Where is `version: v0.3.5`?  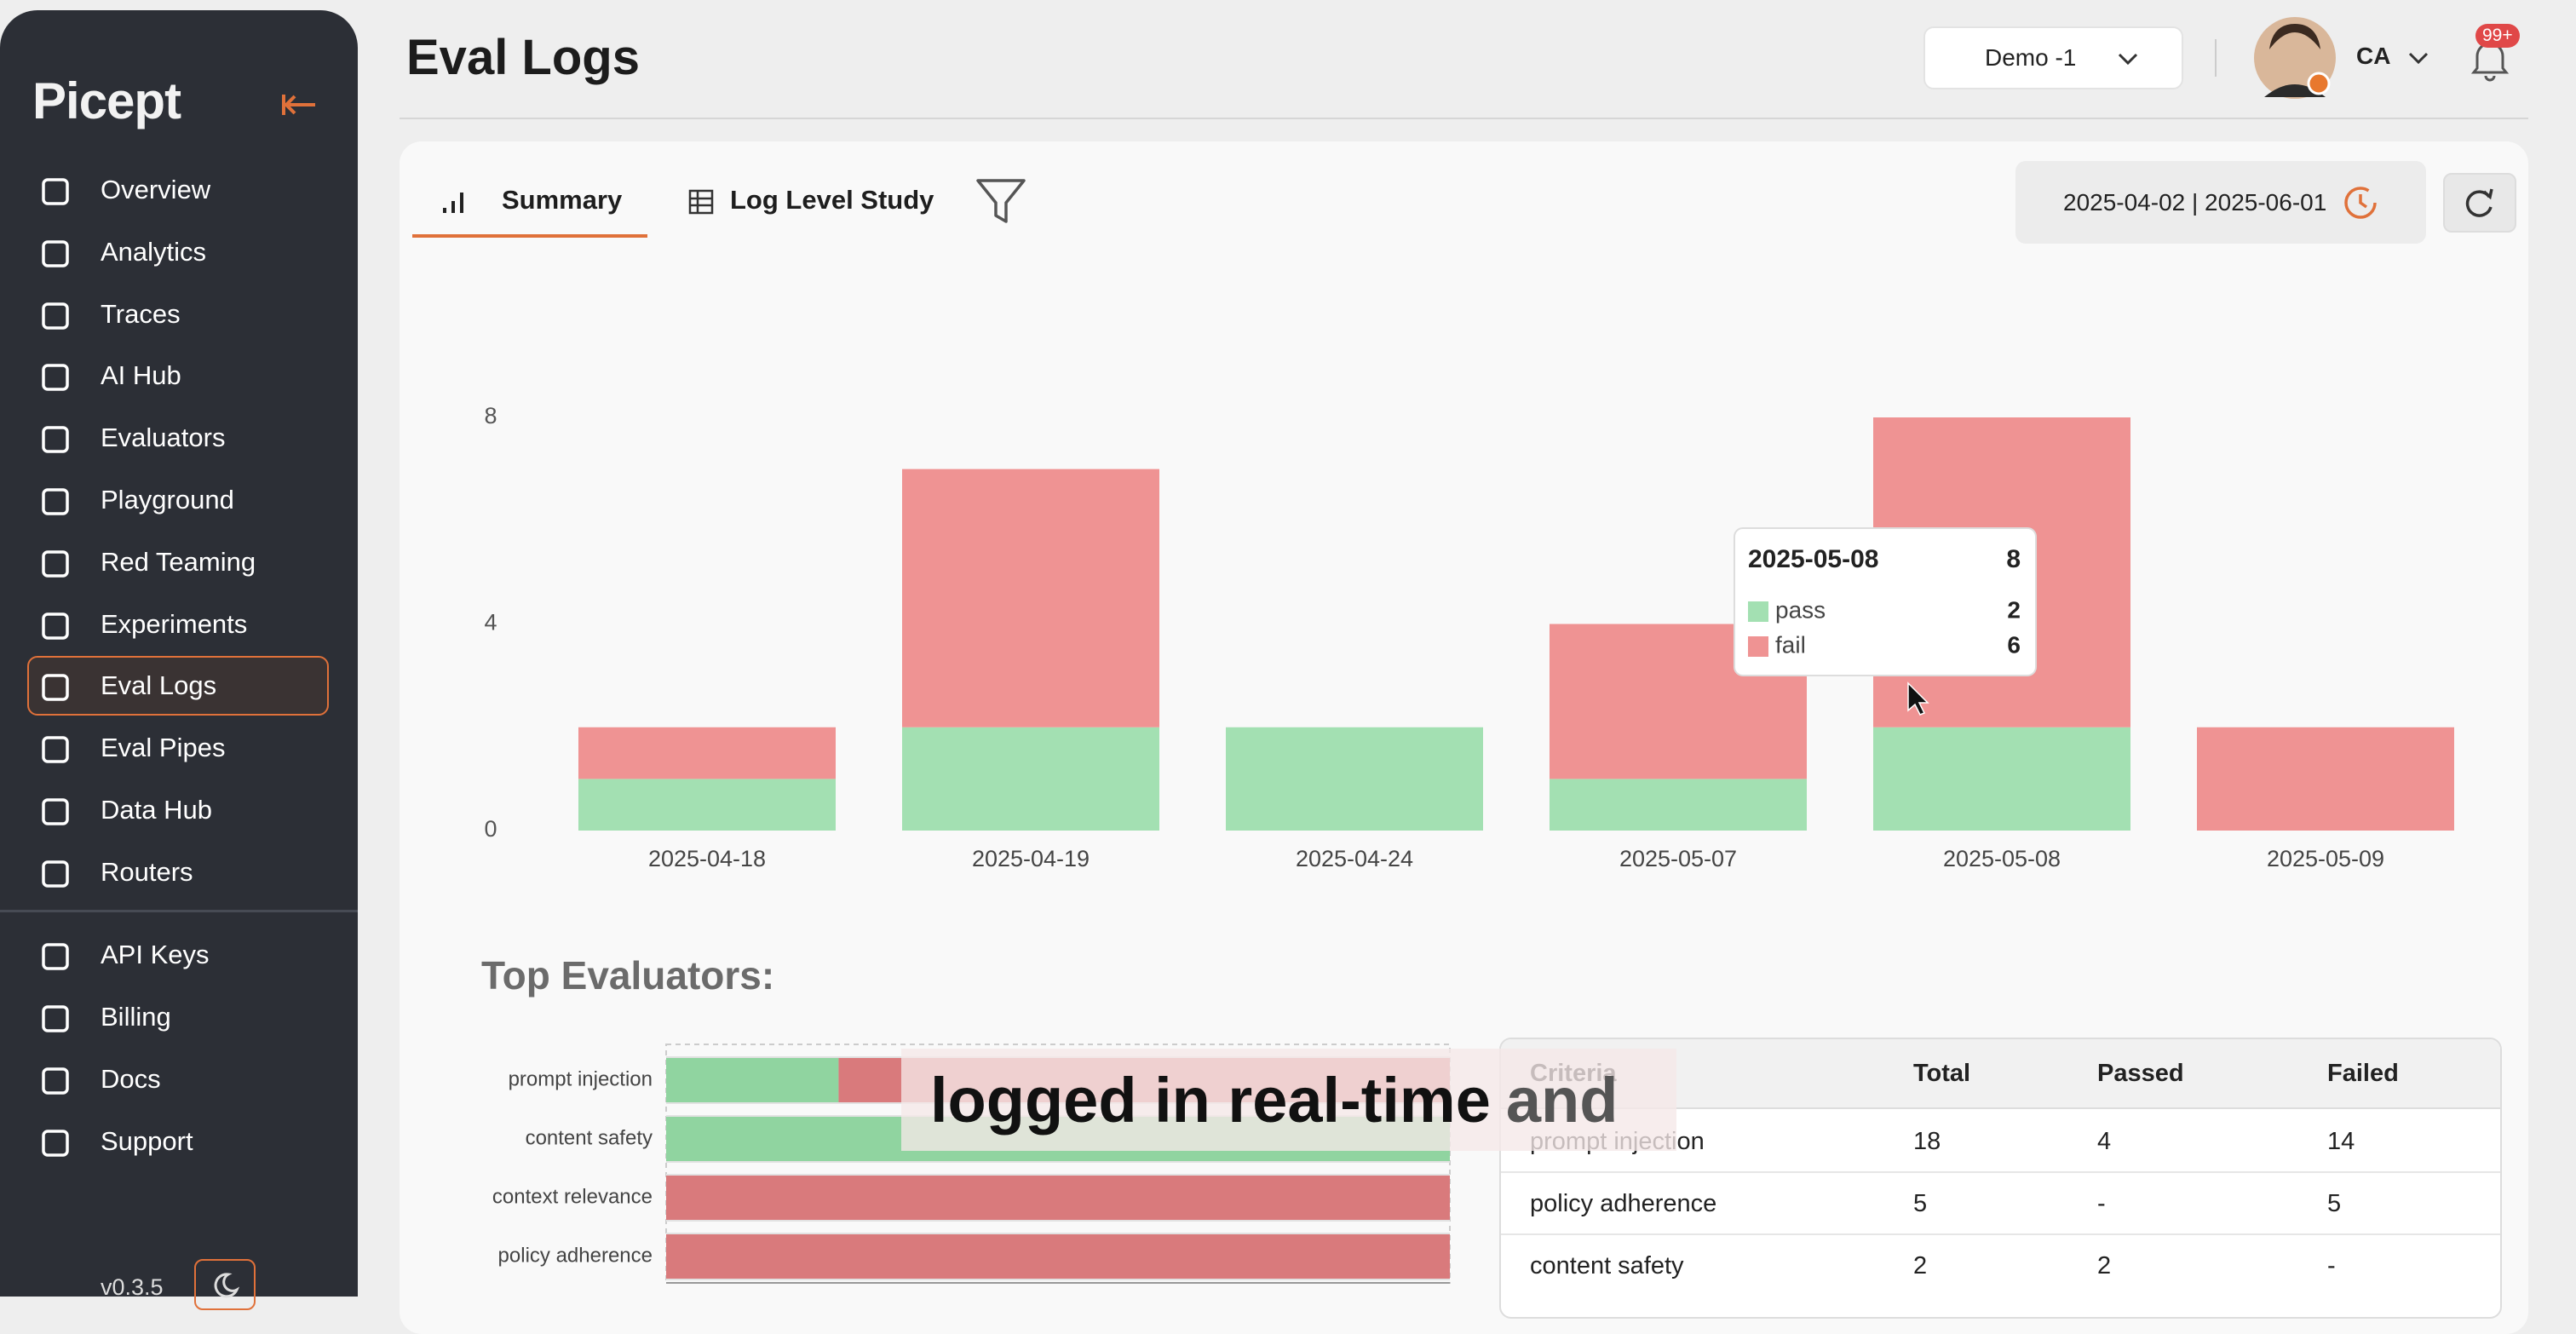
version: v0.3.5 is located at coordinates (133, 1287).